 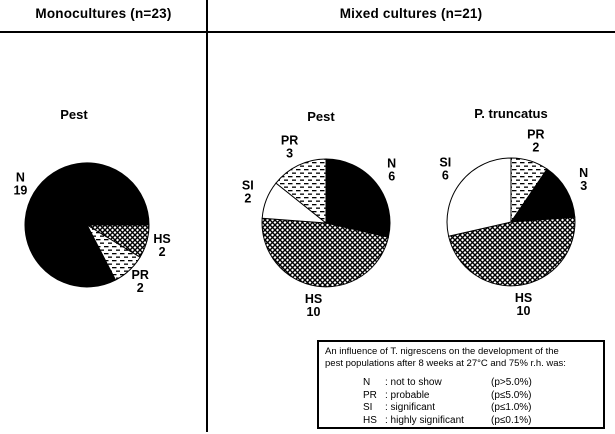 I want to click on header-underline, so click(x=307, y=32).